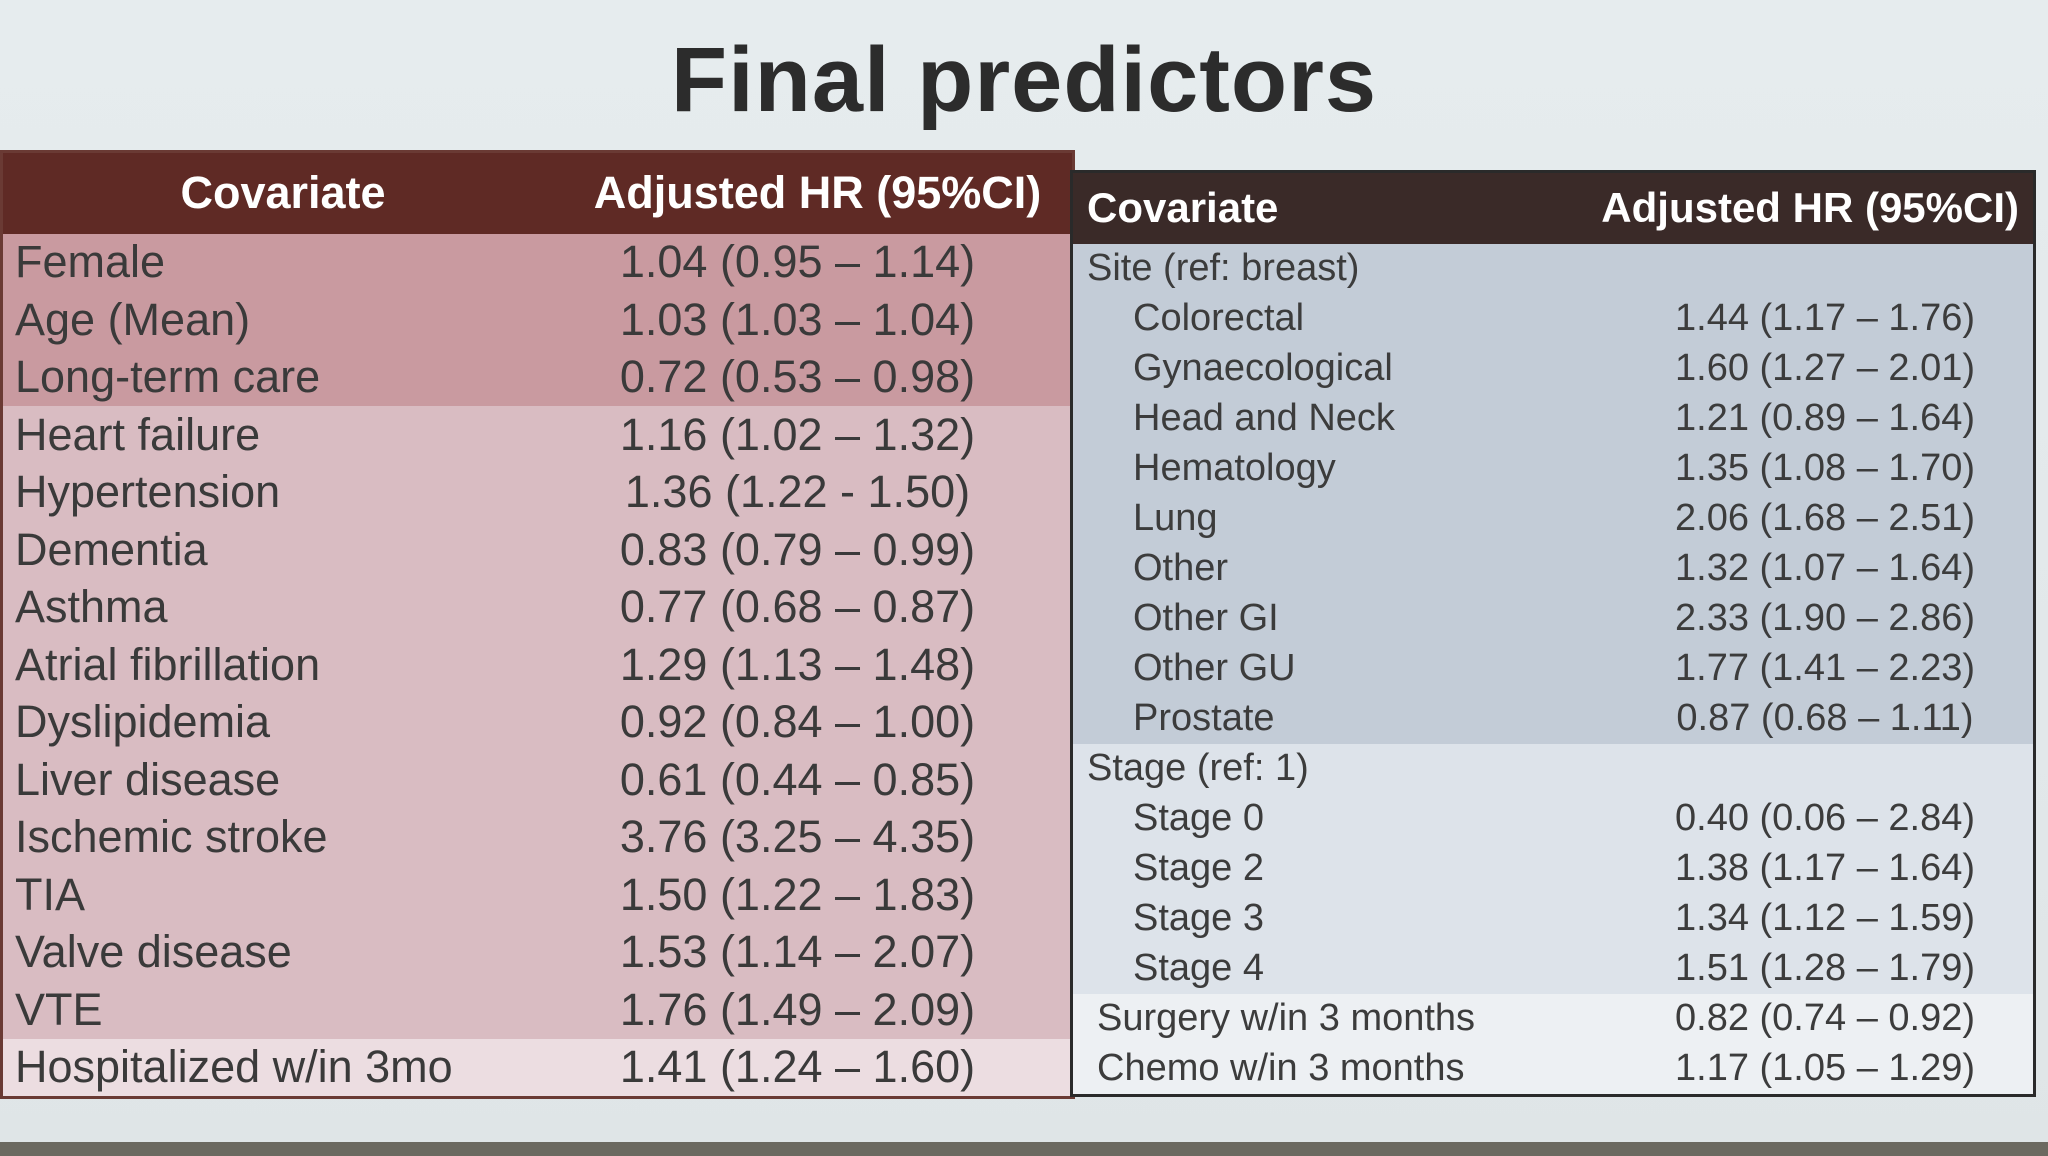  Describe the element at coordinates (797, 894) in the screenshot. I see `hr-cell: 1.50 (1.22 – 1.83)` at that location.